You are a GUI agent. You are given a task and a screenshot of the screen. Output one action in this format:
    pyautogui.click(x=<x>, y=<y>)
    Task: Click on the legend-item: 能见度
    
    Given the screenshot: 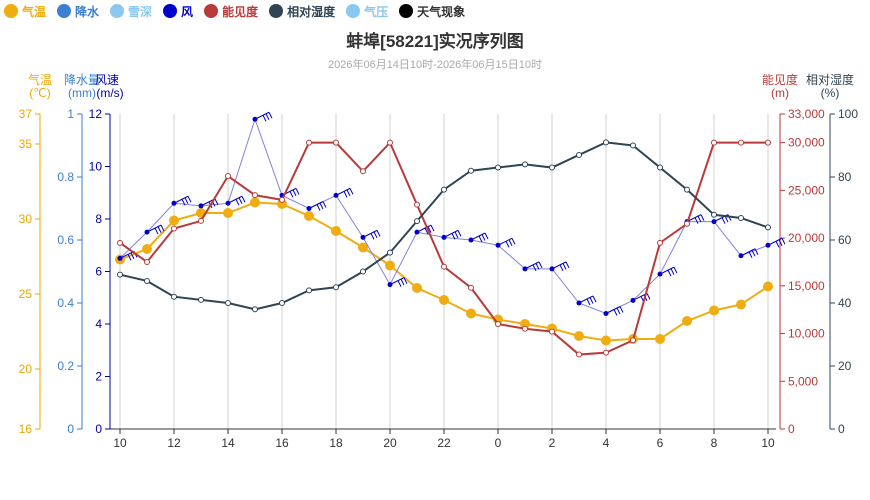 What is the action you would take?
    pyautogui.click(x=231, y=11)
    